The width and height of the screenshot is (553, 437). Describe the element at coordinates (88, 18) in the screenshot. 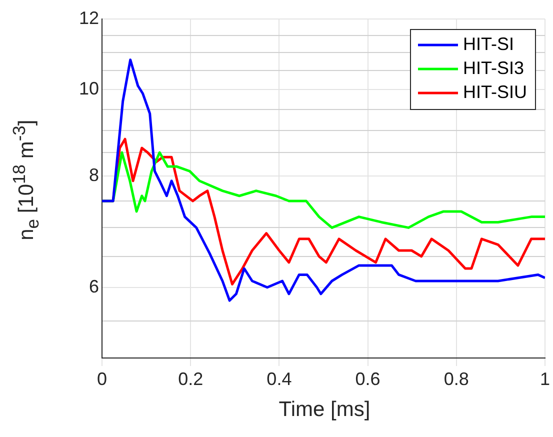

I see `y-tick-label: 12` at that location.